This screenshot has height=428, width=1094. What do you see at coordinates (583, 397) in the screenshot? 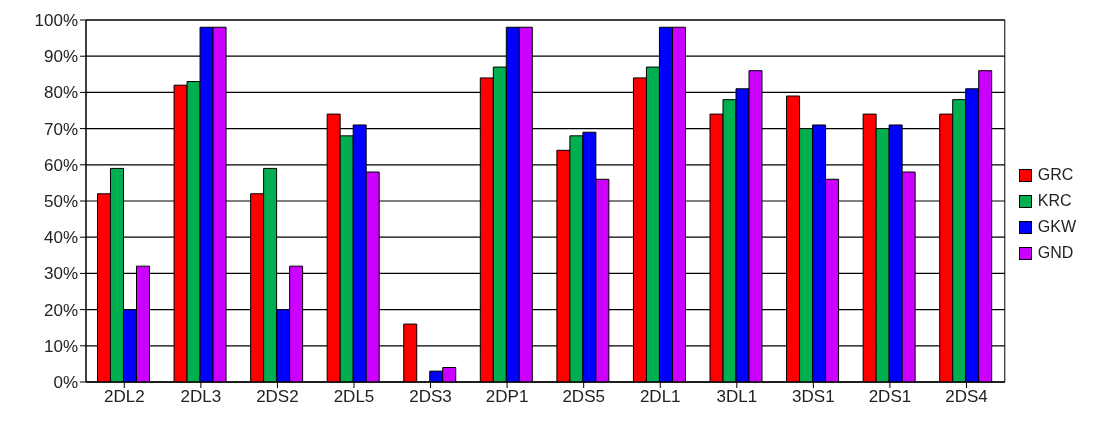
I see `x-tick-label: 2DS5` at bounding box center [583, 397].